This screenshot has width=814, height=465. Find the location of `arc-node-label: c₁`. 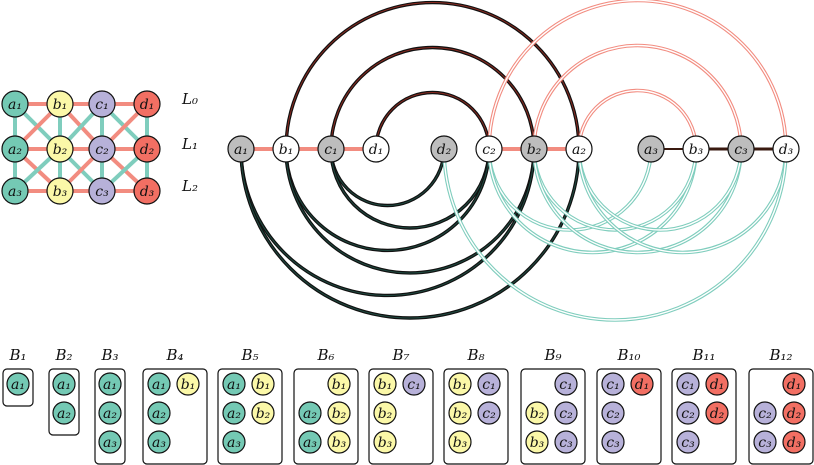

arc-node-label: c₁ is located at coordinates (330, 150).